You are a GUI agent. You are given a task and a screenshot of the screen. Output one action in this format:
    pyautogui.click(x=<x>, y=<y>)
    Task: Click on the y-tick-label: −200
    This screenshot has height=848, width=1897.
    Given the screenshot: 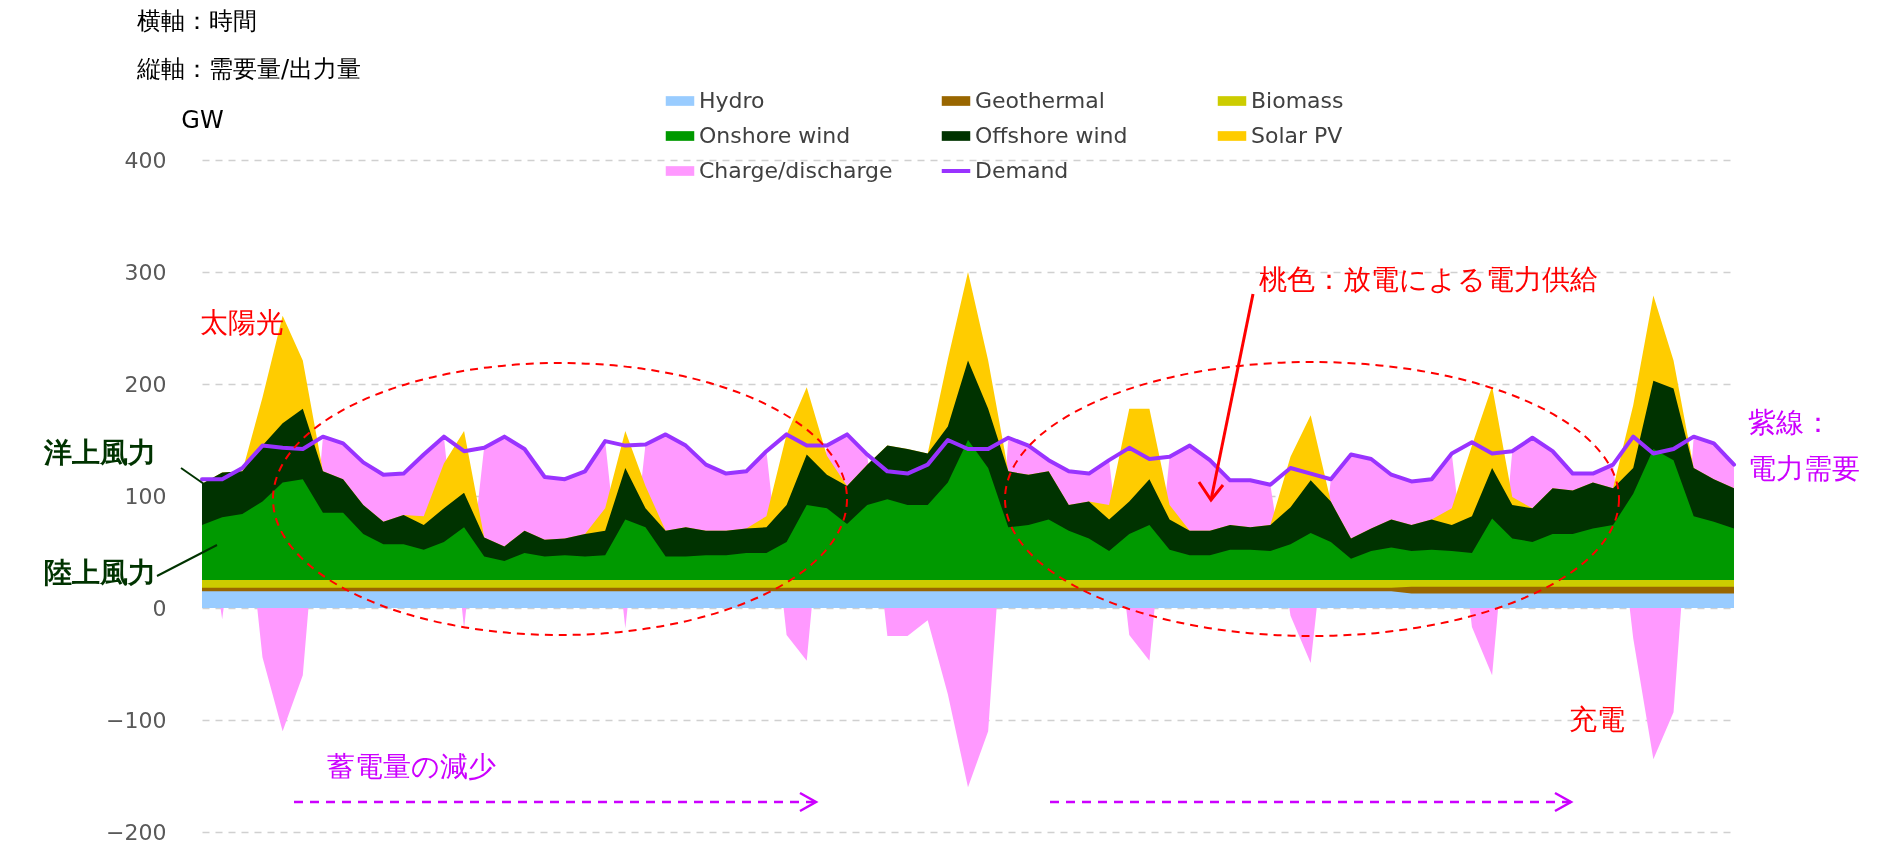 What is the action you would take?
    pyautogui.click(x=136, y=832)
    